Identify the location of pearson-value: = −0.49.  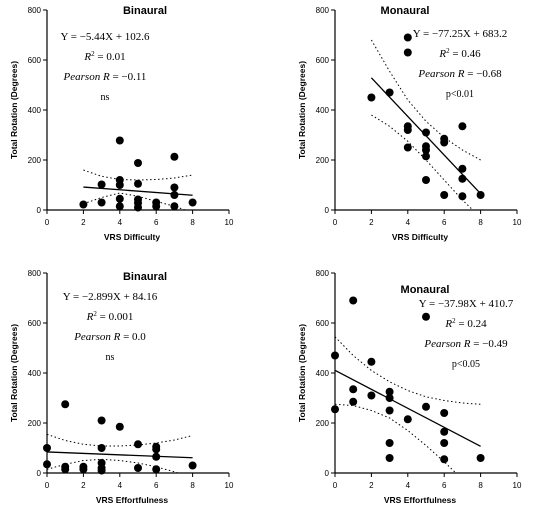
(489, 344).